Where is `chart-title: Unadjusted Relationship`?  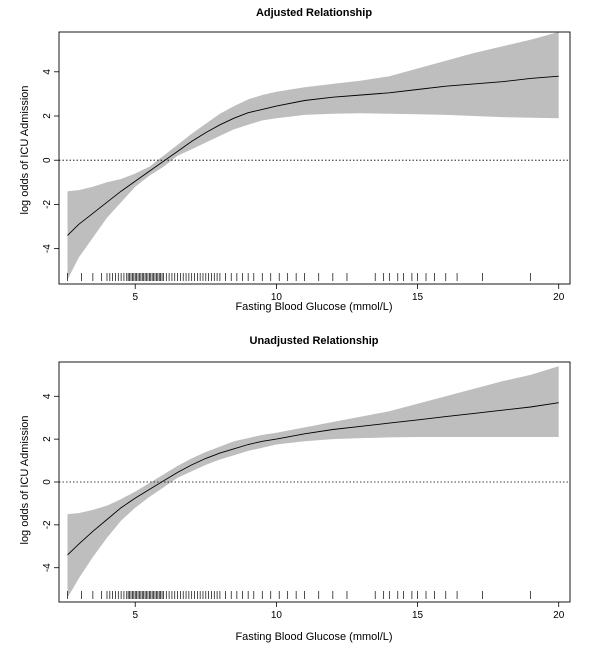 chart-title: Unadjusted Relationship is located at coordinates (314, 341).